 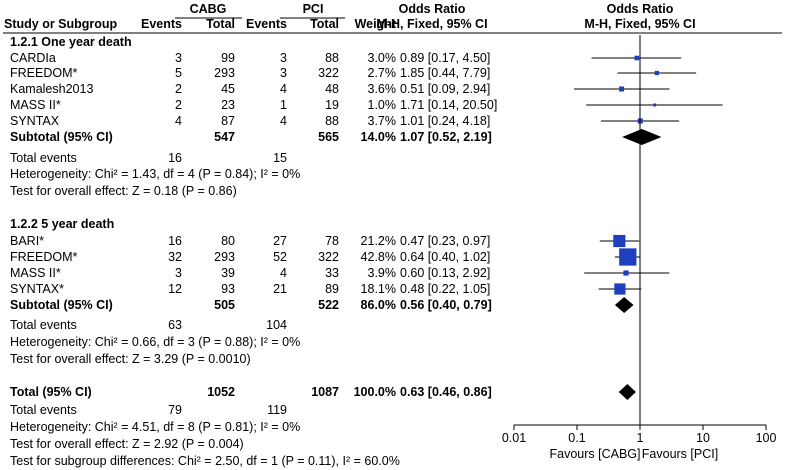 What do you see at coordinates (51, 392) in the screenshot?
I see `total-label: Total (95% CI)` at bounding box center [51, 392].